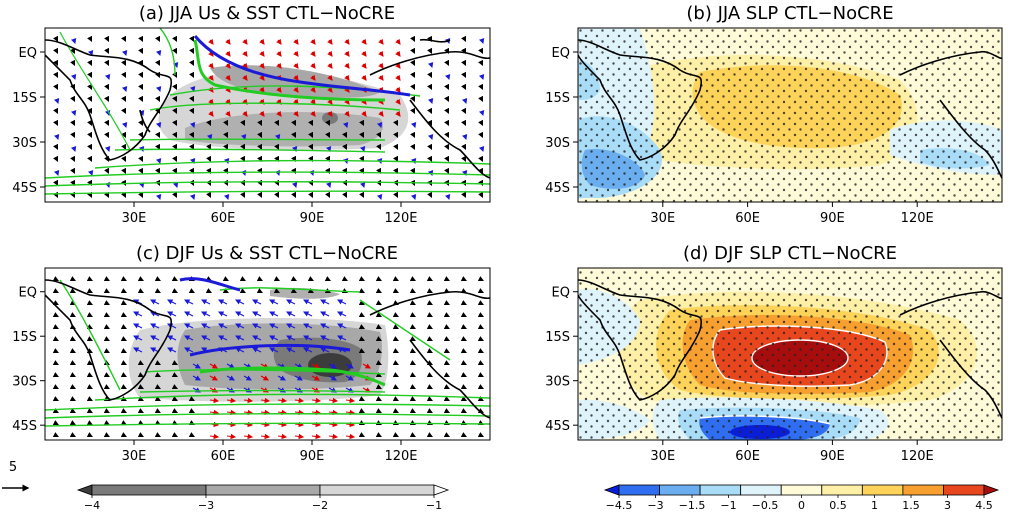 The height and width of the screenshot is (516, 1024). What do you see at coordinates (24, 143) in the screenshot?
I see `lat-tick-label: 30S` at bounding box center [24, 143].